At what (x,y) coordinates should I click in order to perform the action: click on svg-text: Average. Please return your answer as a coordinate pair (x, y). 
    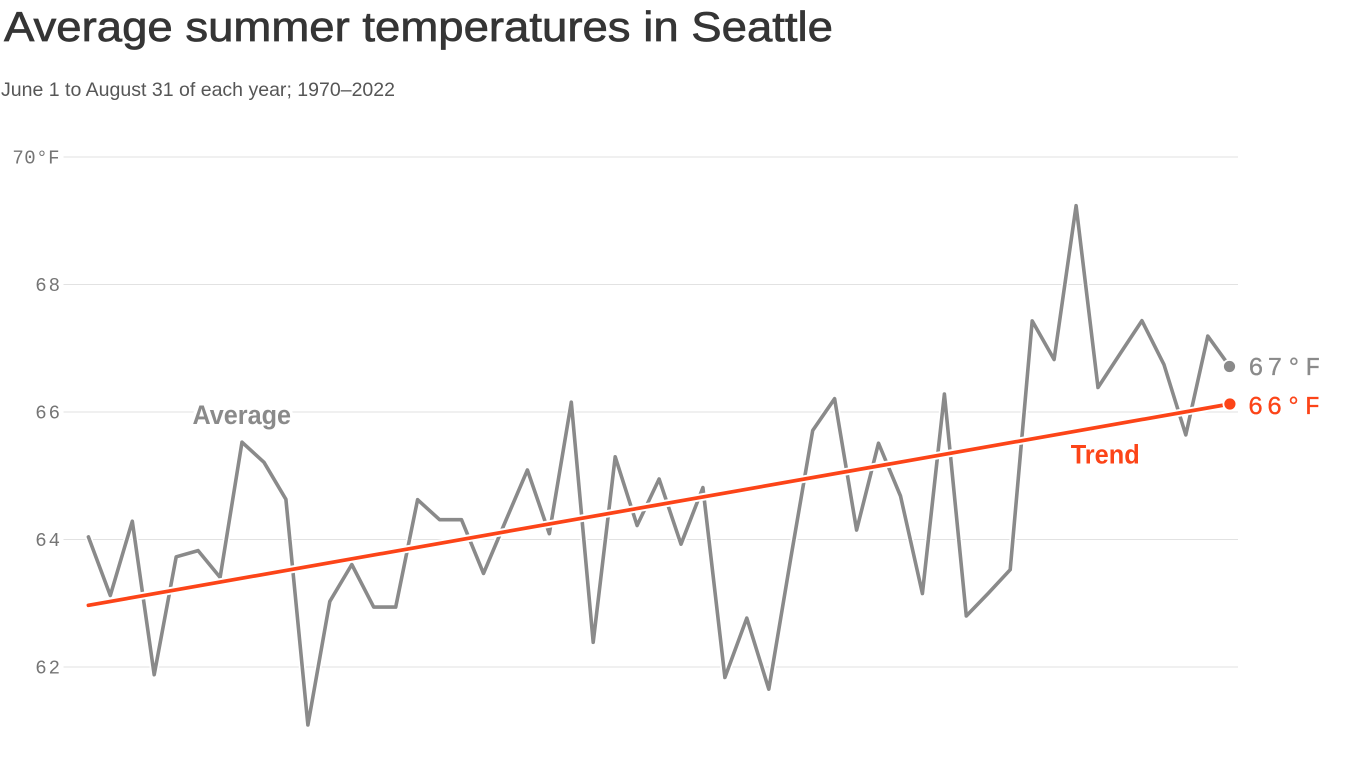
    Looking at the image, I should click on (242, 415).